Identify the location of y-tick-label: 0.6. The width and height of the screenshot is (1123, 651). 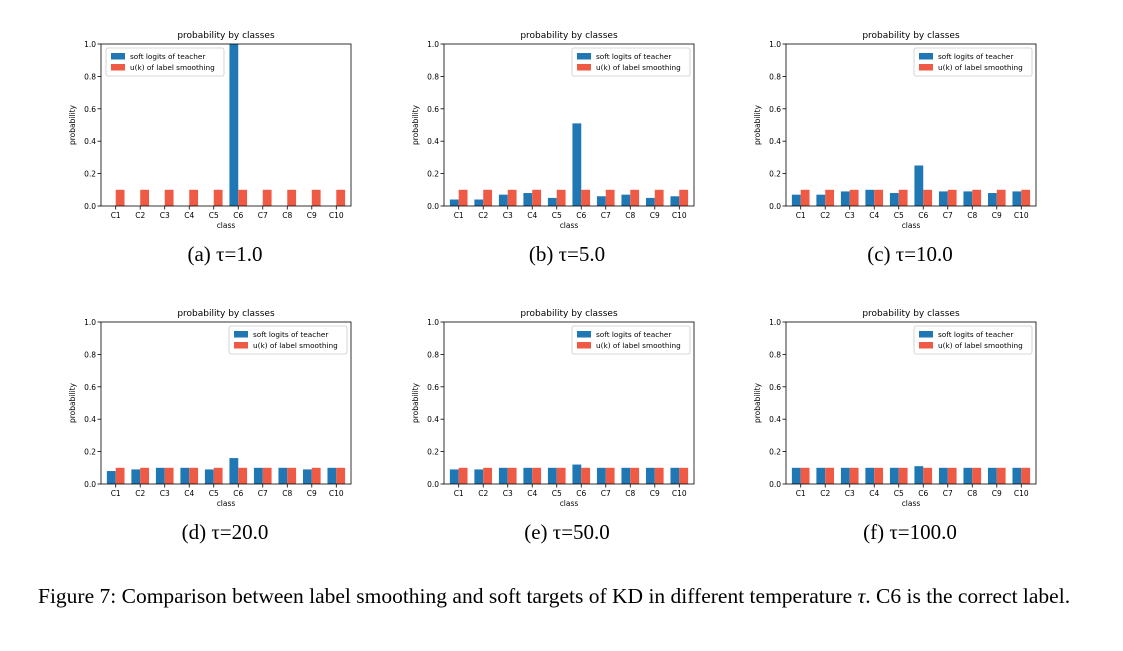
(433, 387).